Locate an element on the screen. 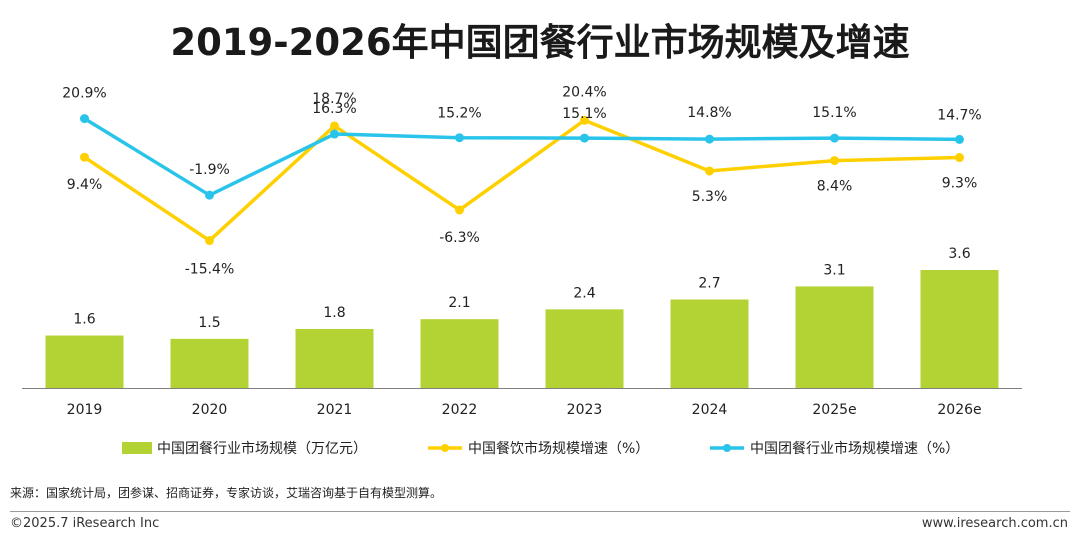 The height and width of the screenshot is (544, 1080). group-meal-growth-label-2022: 15.2% is located at coordinates (459, 114).